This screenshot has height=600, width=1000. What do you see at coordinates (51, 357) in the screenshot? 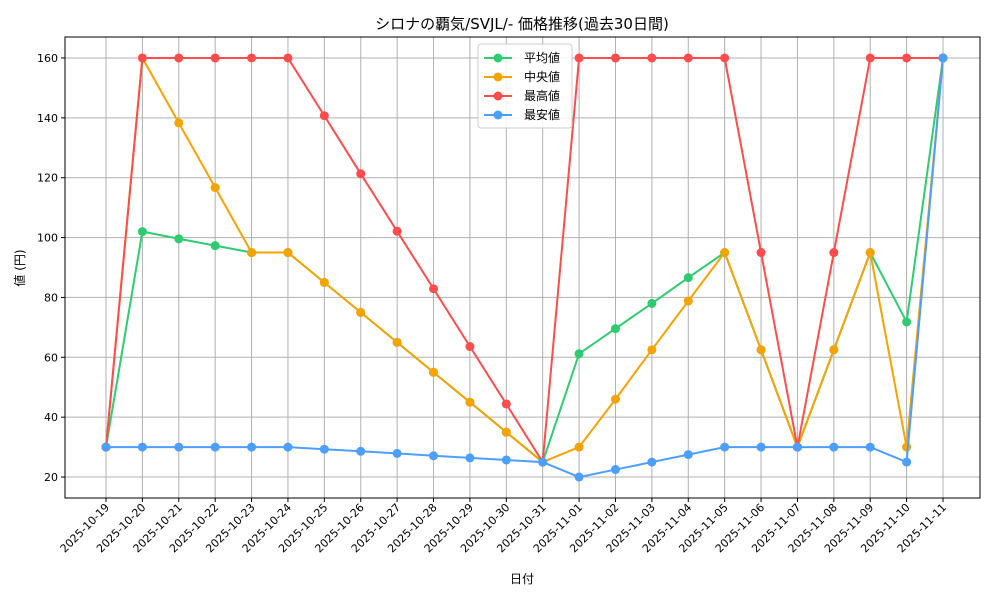
I see `y-tick-label: 60` at bounding box center [51, 357].